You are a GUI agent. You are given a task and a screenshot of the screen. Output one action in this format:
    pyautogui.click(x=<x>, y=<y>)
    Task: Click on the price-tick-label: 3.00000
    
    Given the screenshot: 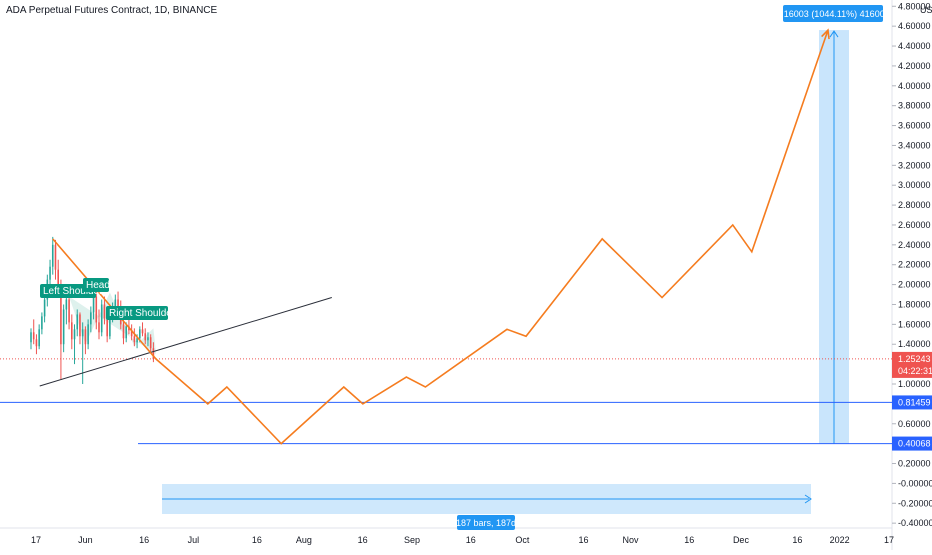 What is the action you would take?
    pyautogui.click(x=914, y=185)
    